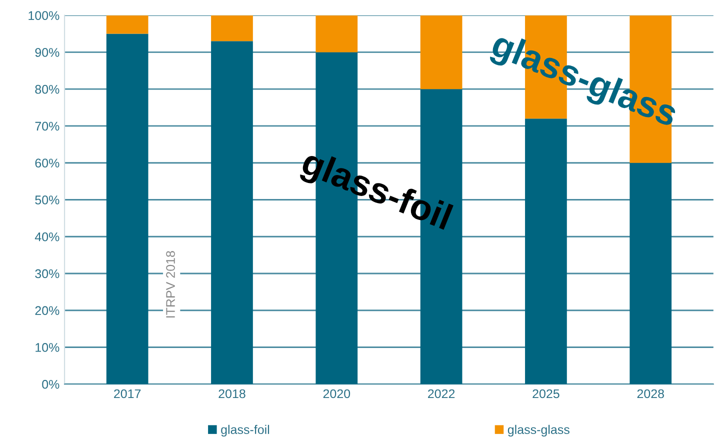 The image size is (717, 439). I want to click on x-tick-label: 2028, so click(650, 393).